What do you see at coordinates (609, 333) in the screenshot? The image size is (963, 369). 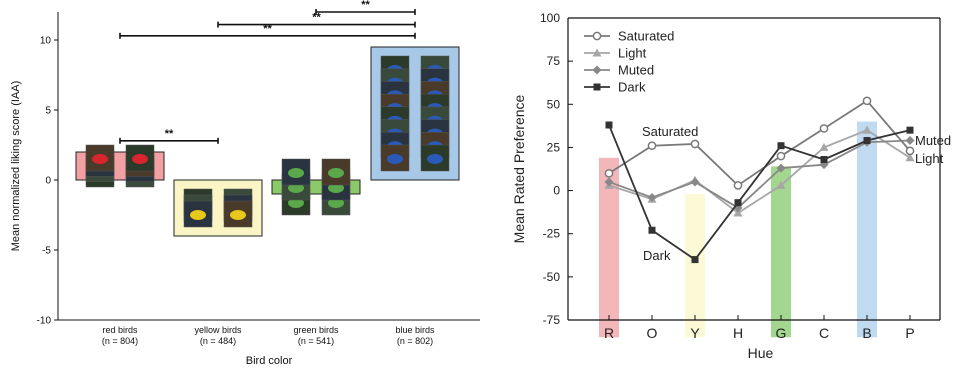 I see `x-tick-label: R` at bounding box center [609, 333].